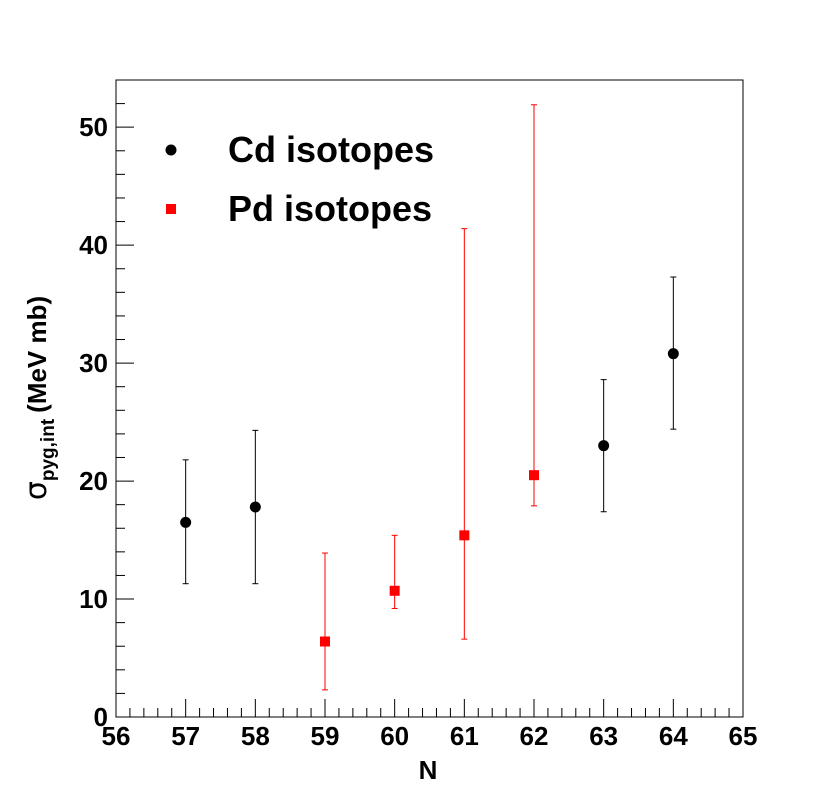  What do you see at coordinates (464, 736) in the screenshot?
I see `x-tick-label: 61` at bounding box center [464, 736].